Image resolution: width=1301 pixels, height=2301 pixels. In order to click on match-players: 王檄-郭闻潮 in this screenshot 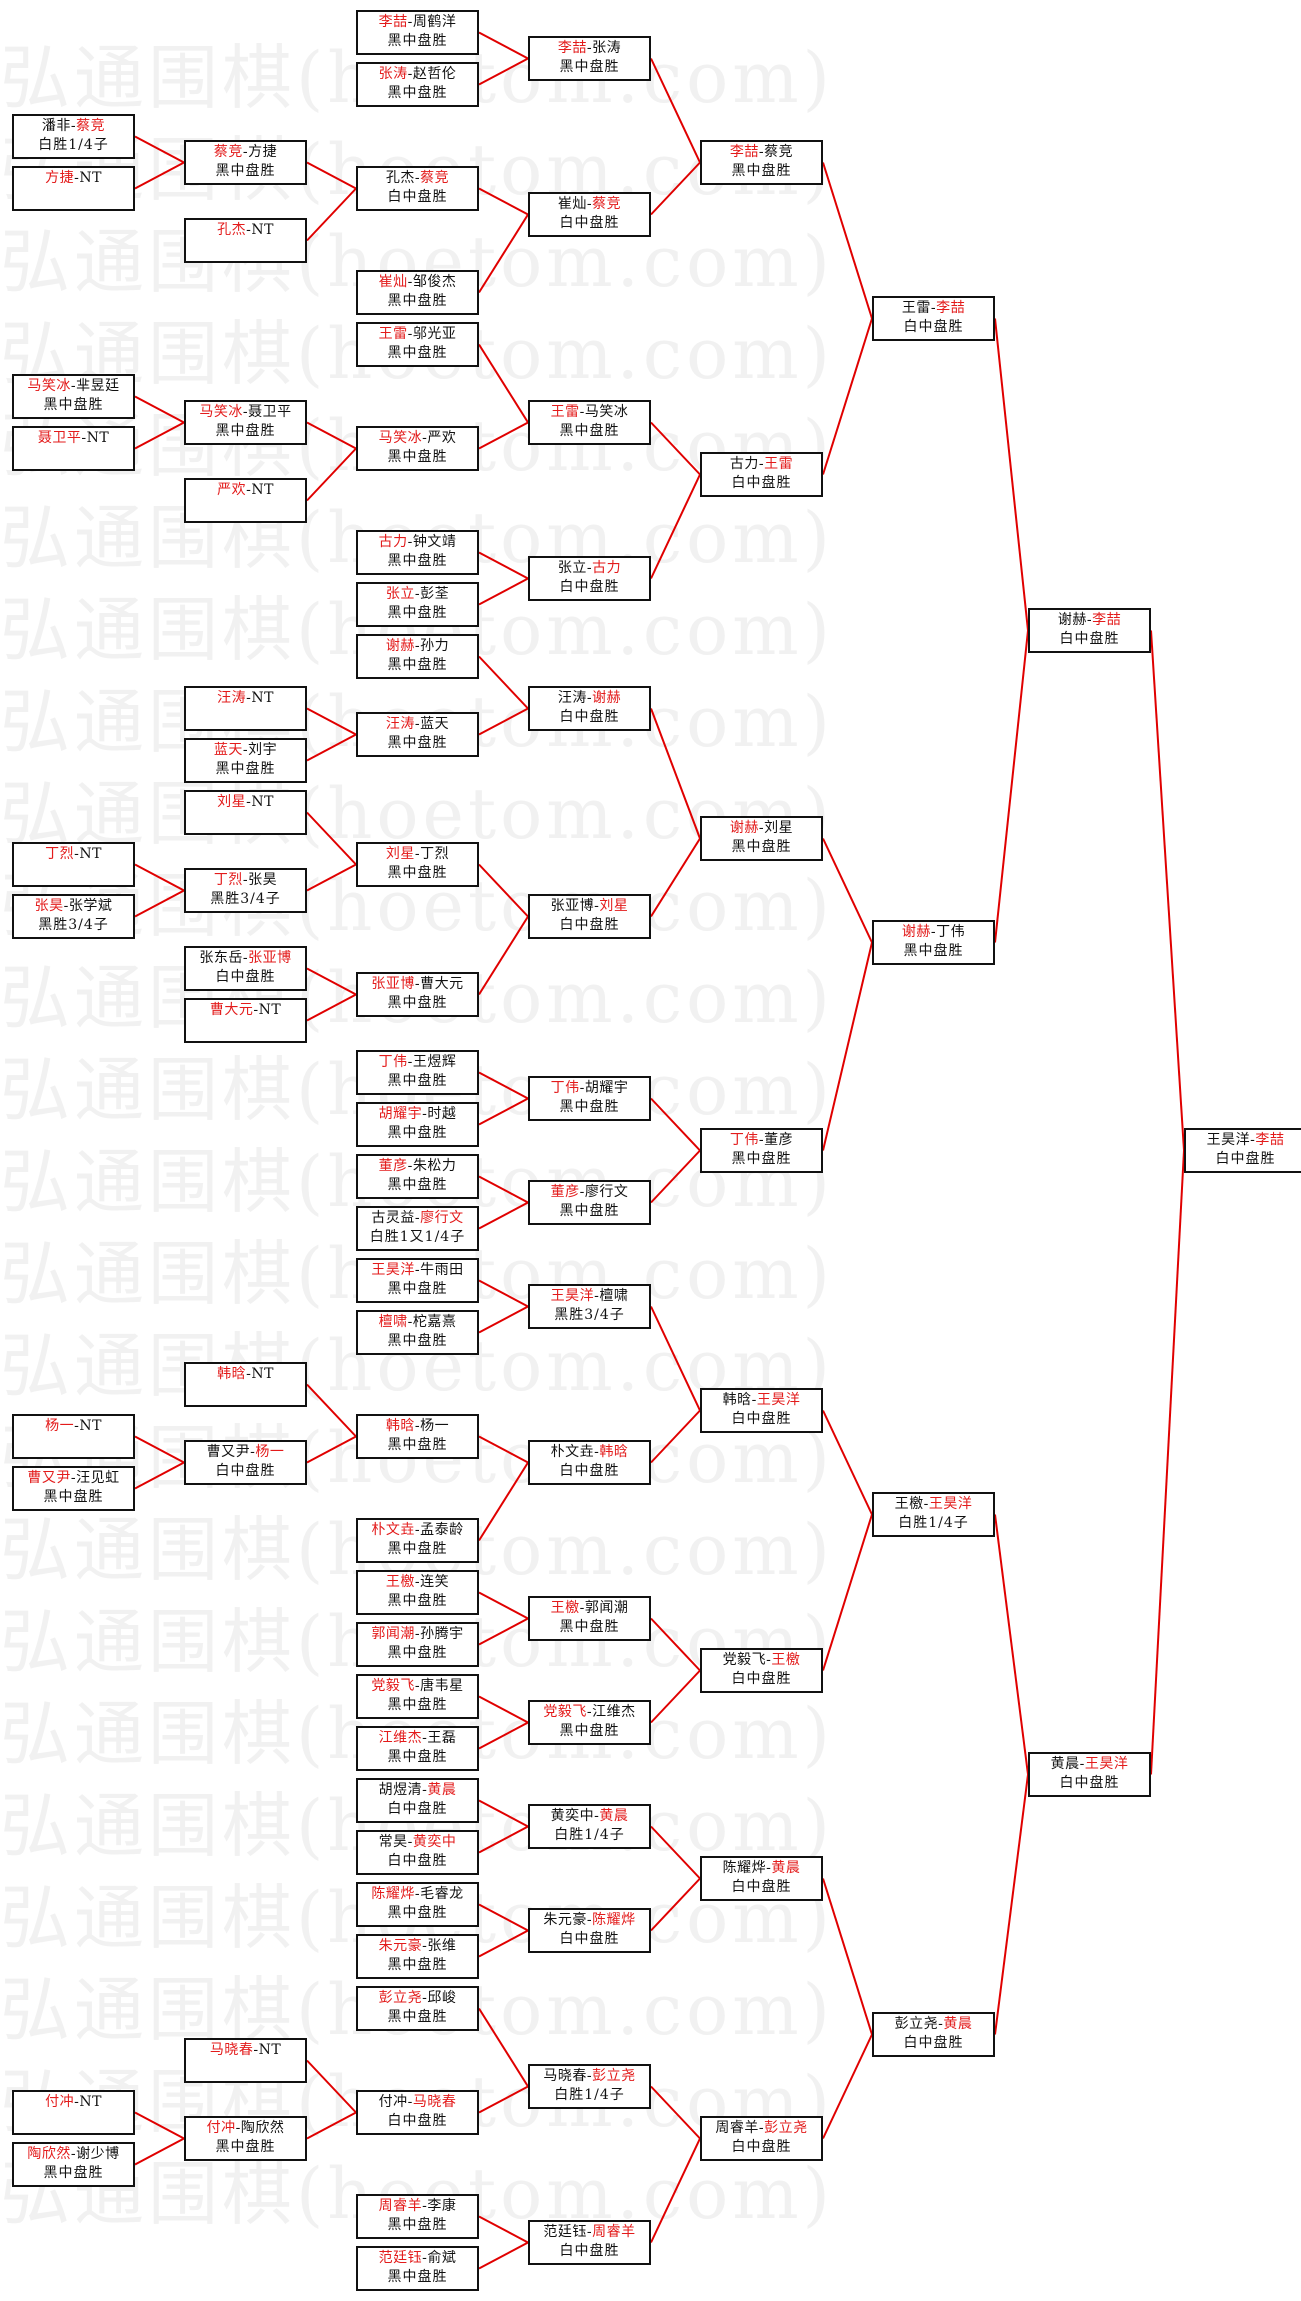, I will do `click(589, 1608)`.